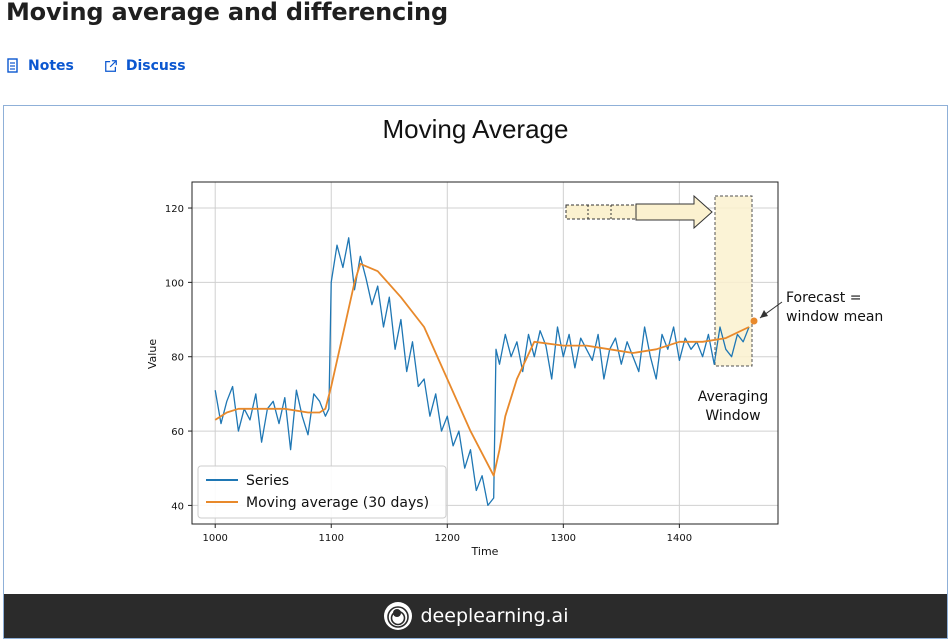  What do you see at coordinates (110, 66) in the screenshot?
I see `external-link-icon` at bounding box center [110, 66].